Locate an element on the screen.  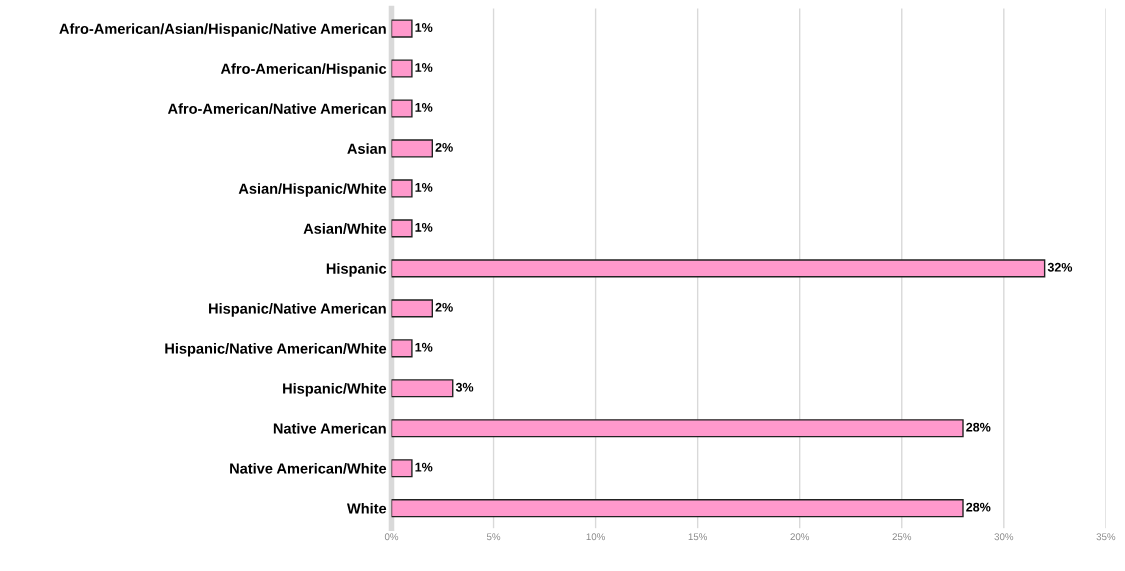
x-tick-label: 0% is located at coordinates (391, 537).